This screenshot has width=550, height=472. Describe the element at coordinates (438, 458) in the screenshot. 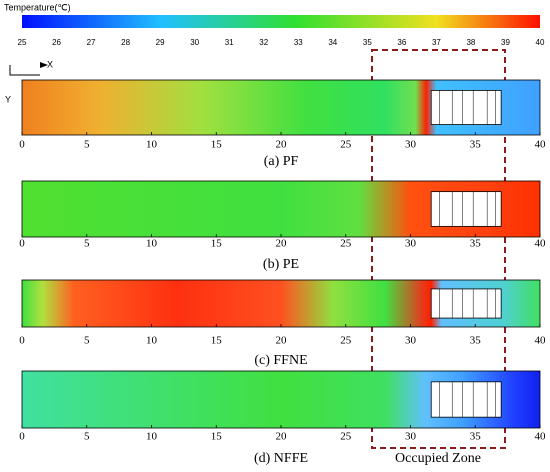

I see `annotation: Occupied Zone` at that location.